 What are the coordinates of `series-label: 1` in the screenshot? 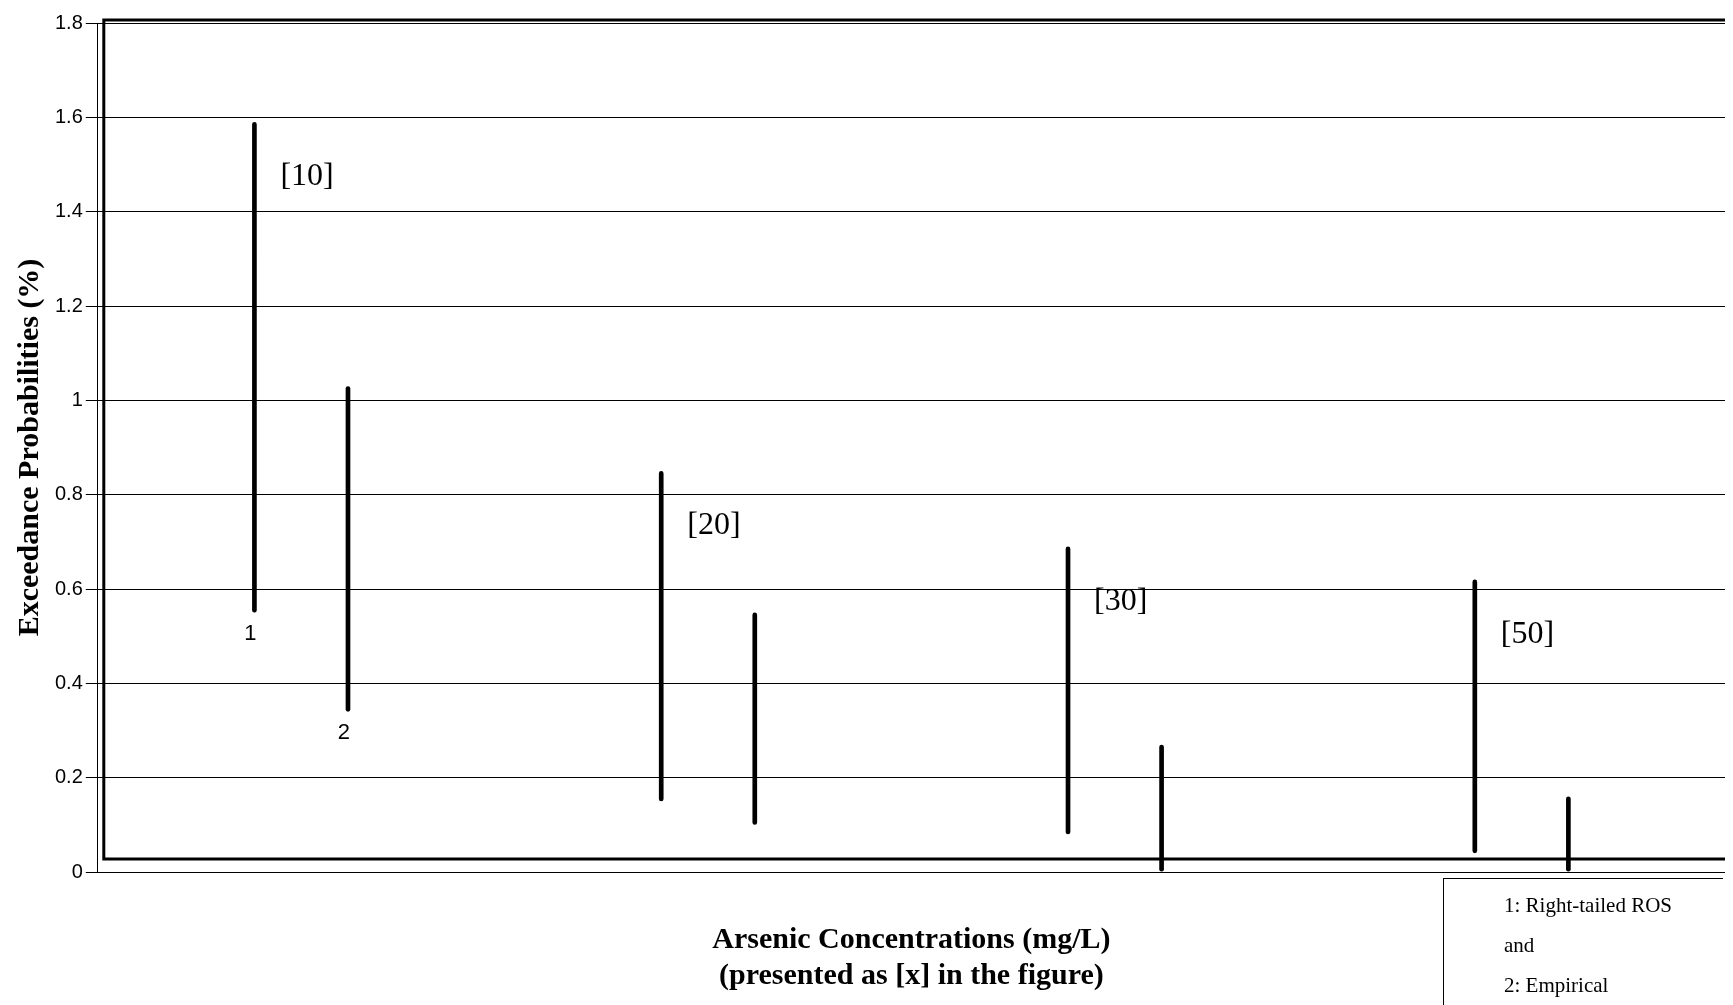 It's located at (250, 632).